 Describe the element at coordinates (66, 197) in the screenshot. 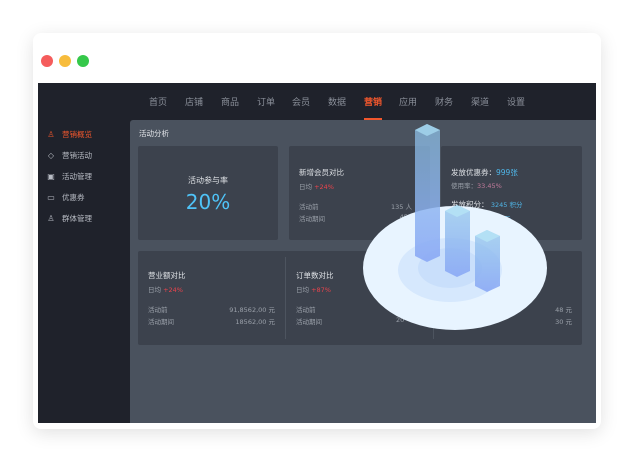

I see `sidebar-item-coupons: ▭ 优惠券` at that location.